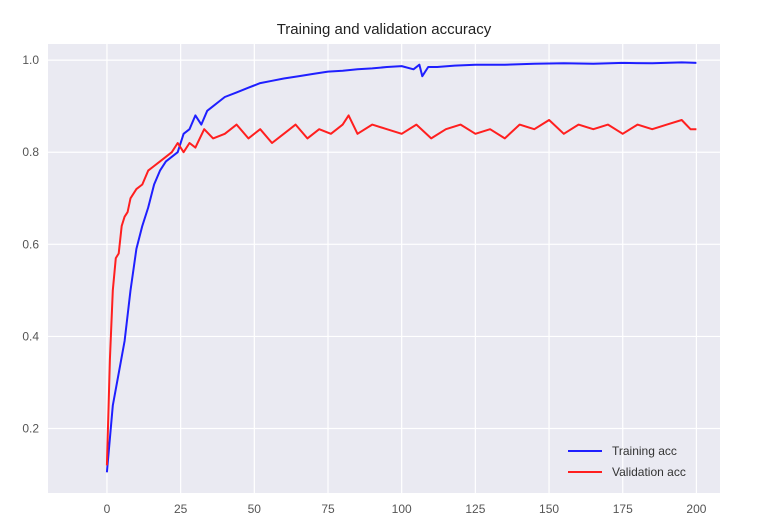 The height and width of the screenshot is (523, 783). Describe the element at coordinates (402, 509) in the screenshot. I see `x-tick-label: 100` at that location.